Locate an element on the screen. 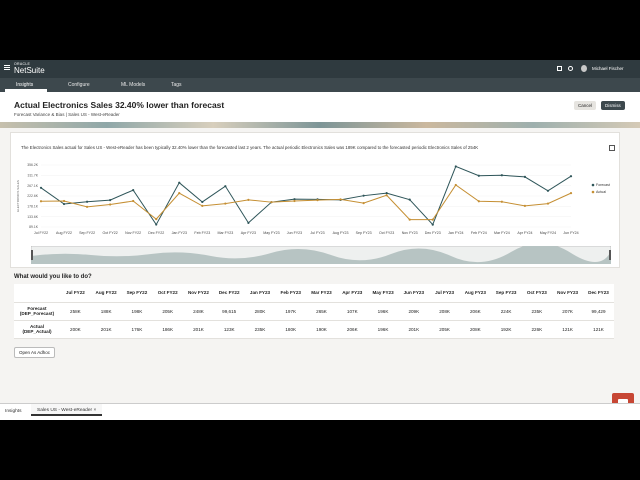  chat-icon is located at coordinates (623, 402).